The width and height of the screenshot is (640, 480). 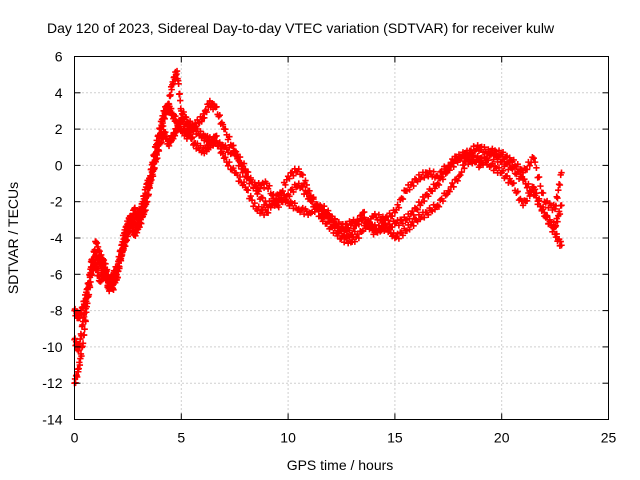 What do you see at coordinates (52, 347) in the screenshot?
I see `y-tick-label: -10` at bounding box center [52, 347].